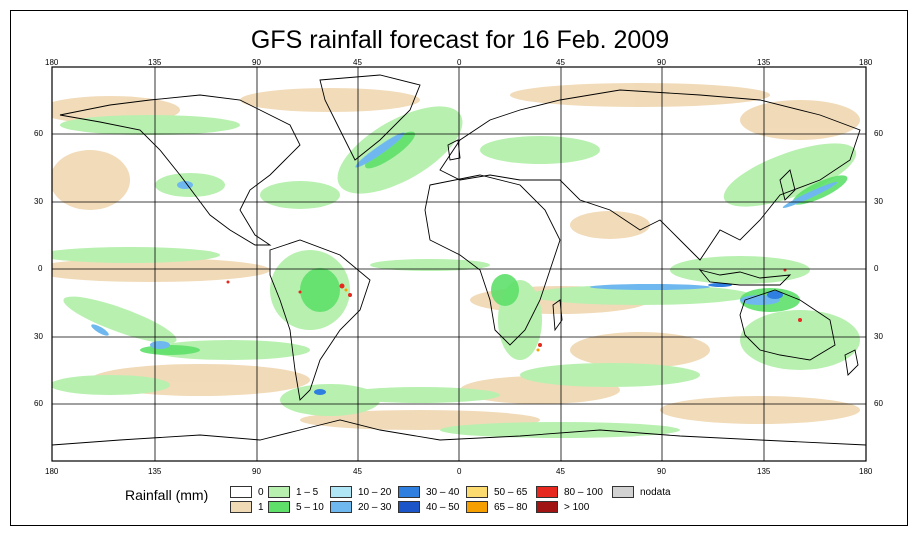 Image resolution: width=920 pixels, height=539 pixels. What do you see at coordinates (511, 492) in the screenshot?
I see `legend-label: 50 – 65` at bounding box center [511, 492].